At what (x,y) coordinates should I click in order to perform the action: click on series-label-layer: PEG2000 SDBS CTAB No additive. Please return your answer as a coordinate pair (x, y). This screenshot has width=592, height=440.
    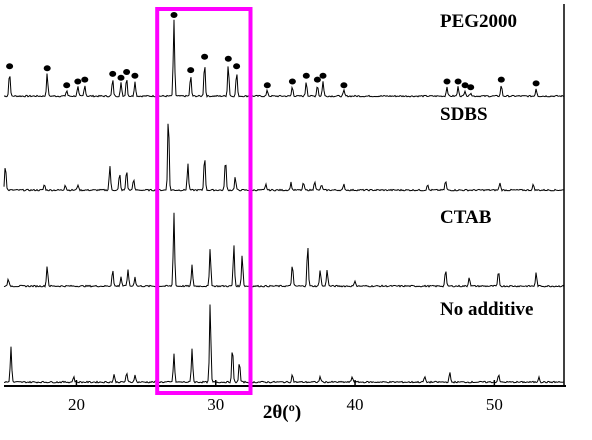
    Looking at the image, I should click on (486, 165).